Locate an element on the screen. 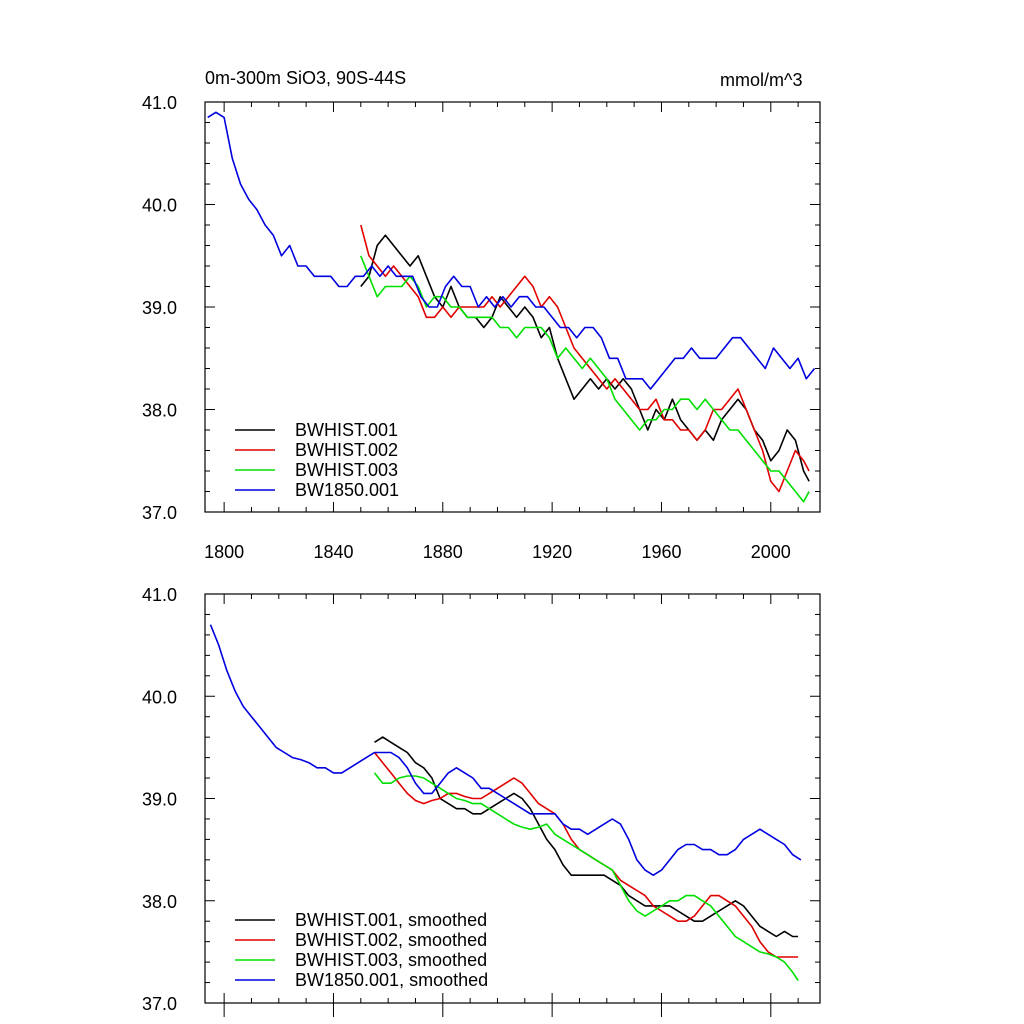 This screenshot has width=1024, height=1024. x-tick-label: 1880 is located at coordinates (443, 552).